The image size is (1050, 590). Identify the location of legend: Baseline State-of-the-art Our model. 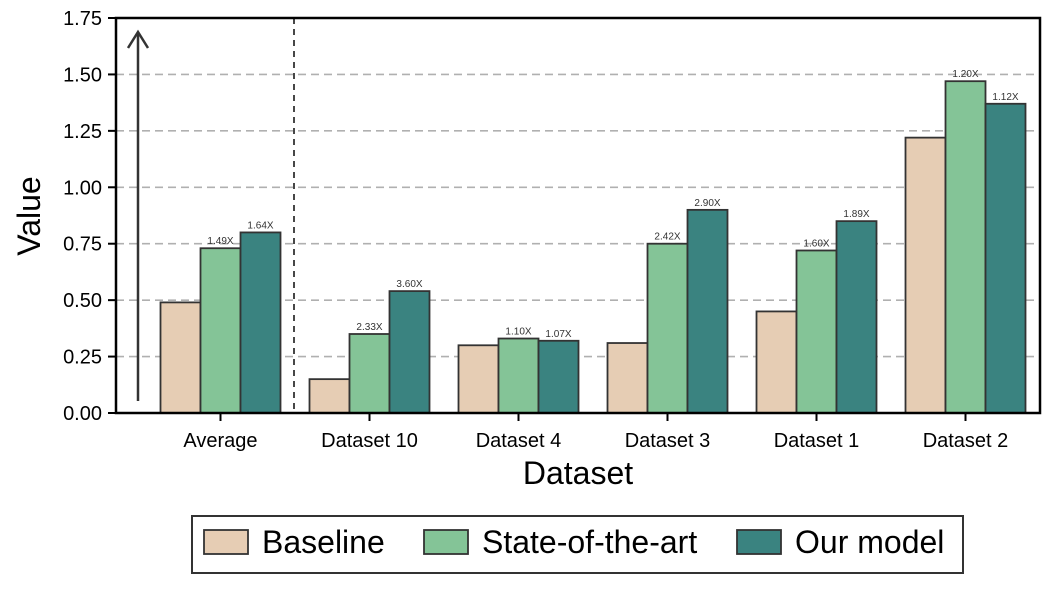
(577, 544).